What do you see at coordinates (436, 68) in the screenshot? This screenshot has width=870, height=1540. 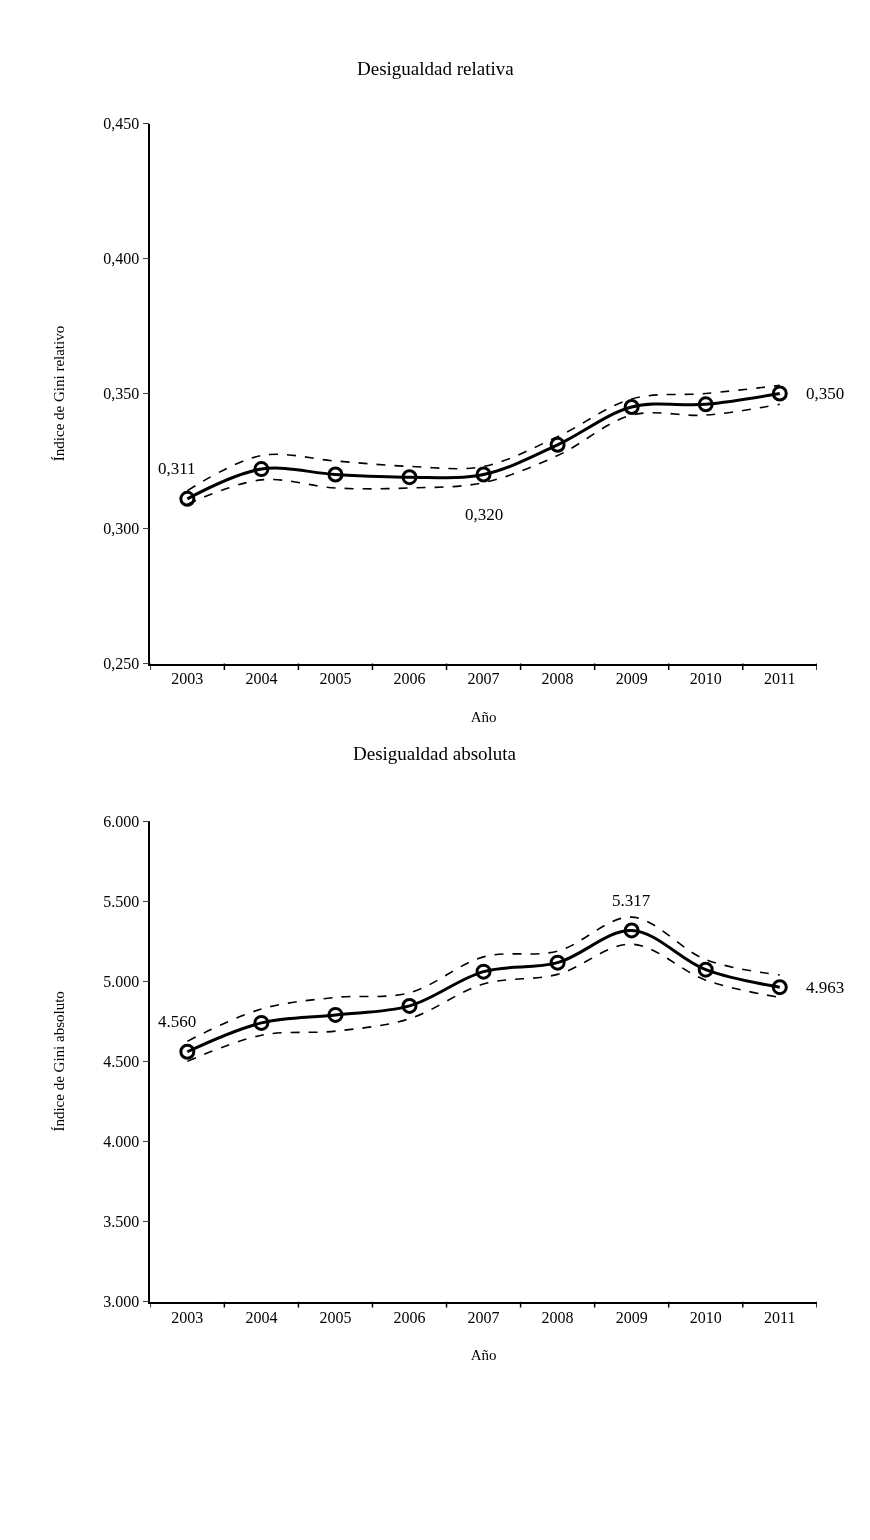 I see `chart-title: Desigualdad relativa` at bounding box center [436, 68].